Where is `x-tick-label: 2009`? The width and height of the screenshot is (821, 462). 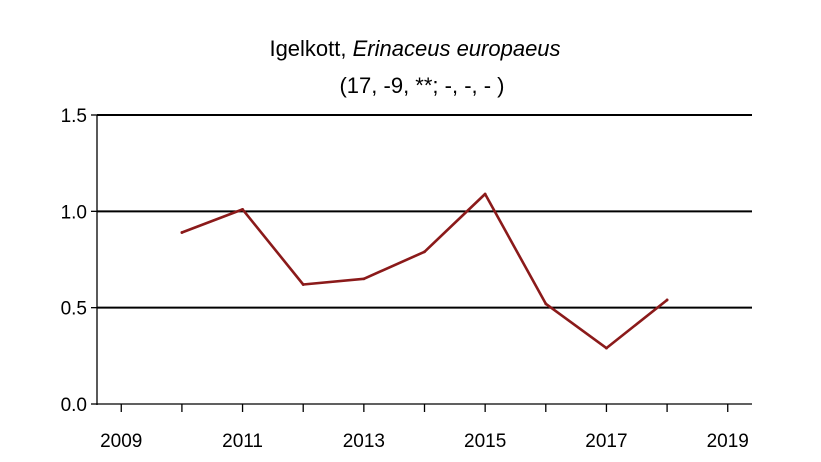
x-tick-label: 2009 is located at coordinates (121, 441).